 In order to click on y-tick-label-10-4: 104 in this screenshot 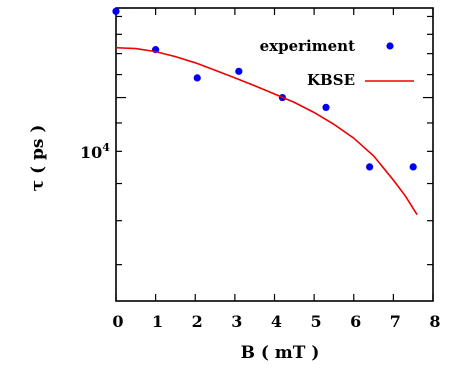, I will do `click(95, 151)`.